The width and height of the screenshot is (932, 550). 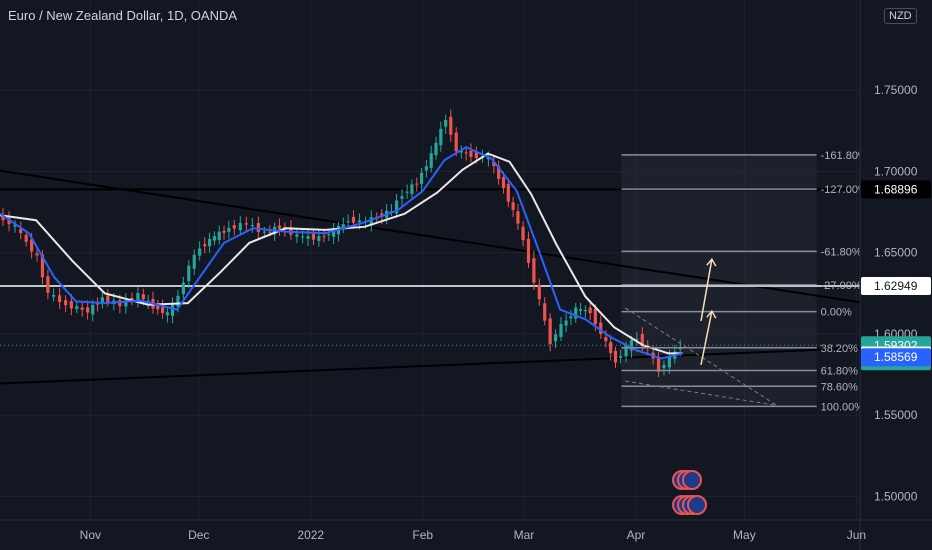 I want to click on time-tick-label: Feb, so click(x=422, y=535).